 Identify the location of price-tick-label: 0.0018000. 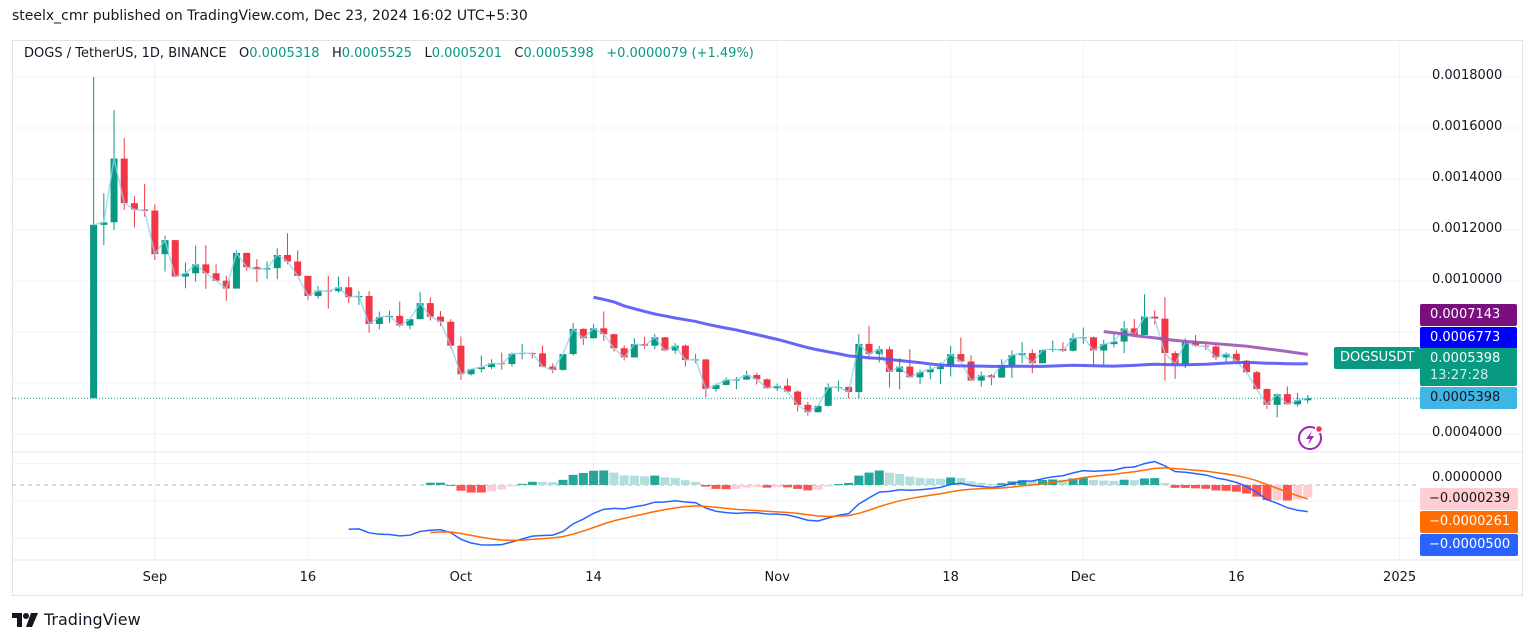
(1467, 75).